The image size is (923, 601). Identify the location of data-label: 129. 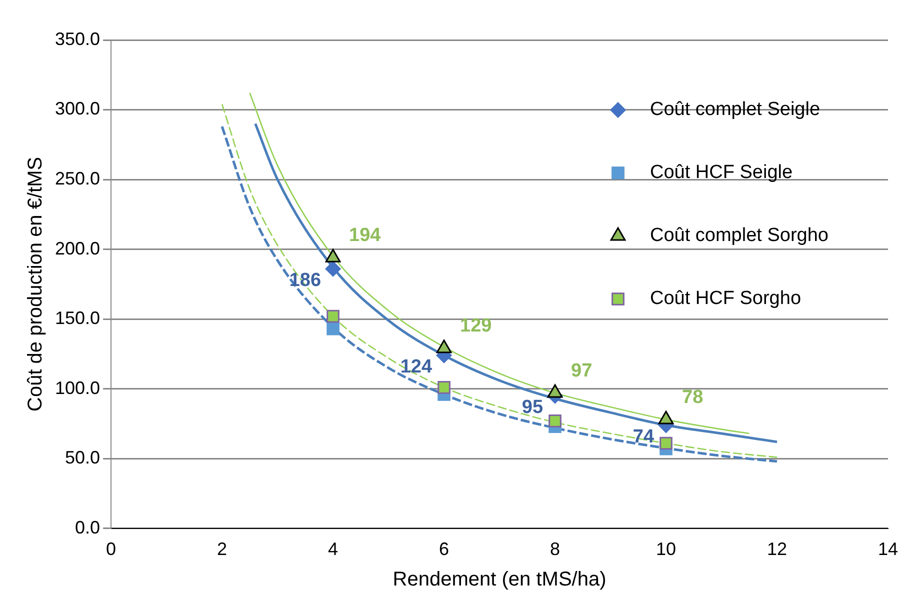
(476, 326).